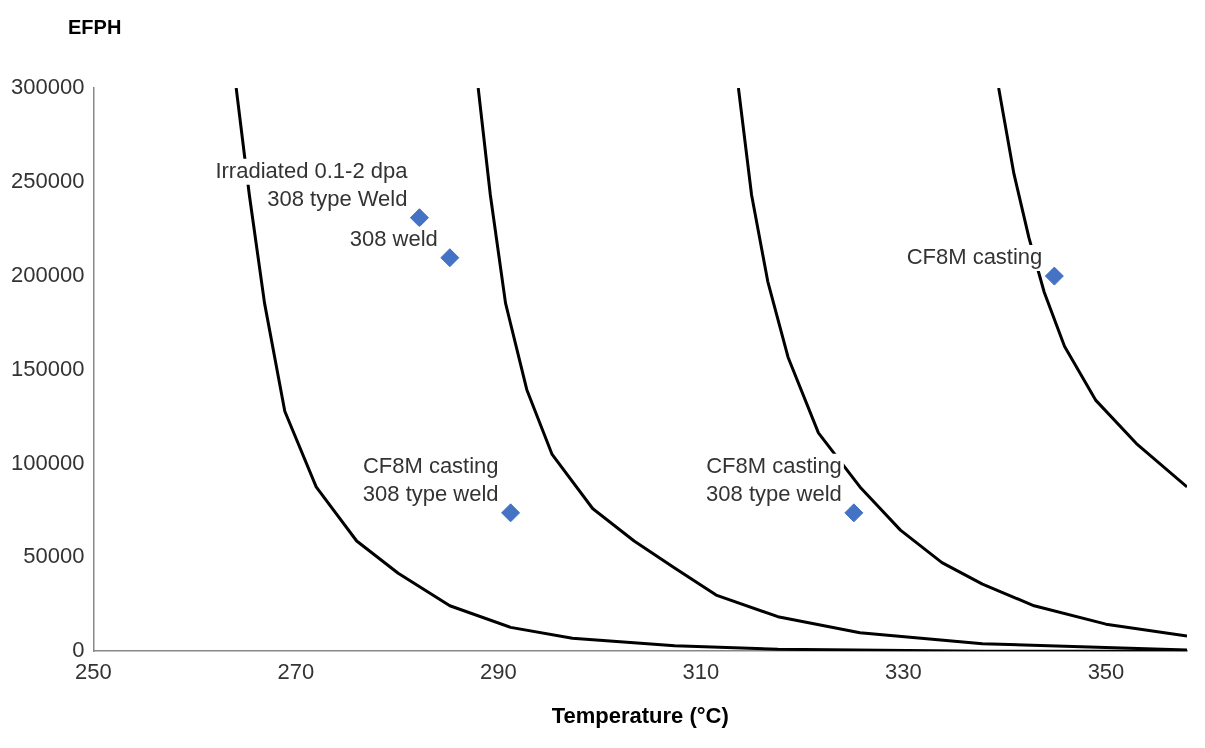 The width and height of the screenshot is (1205, 748). Describe the element at coordinates (701, 672) in the screenshot. I see `x-tick-label: 310` at that location.